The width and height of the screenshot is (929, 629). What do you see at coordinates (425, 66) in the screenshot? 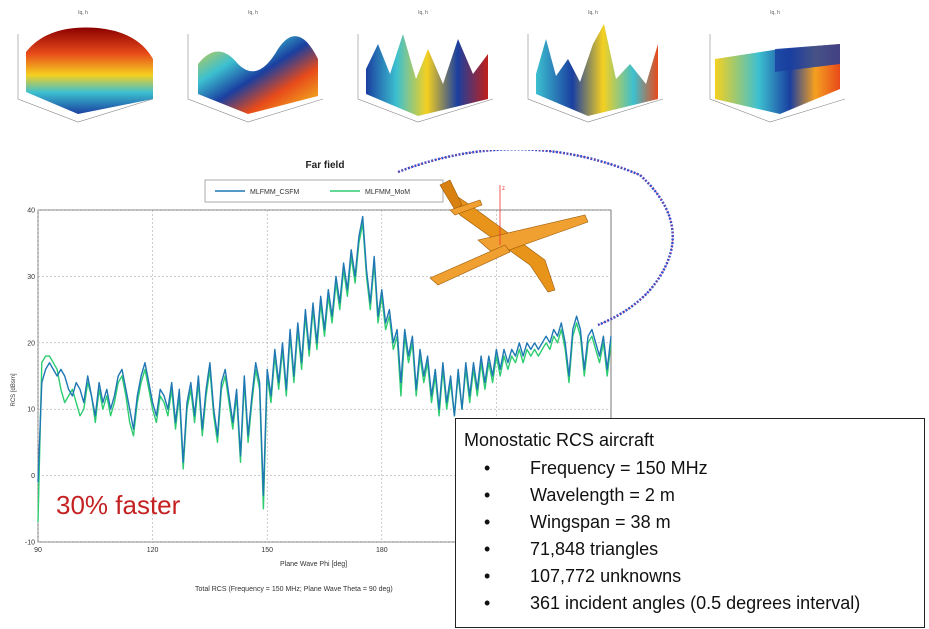
I see `surface-plot-3: Iq, h` at bounding box center [425, 66].